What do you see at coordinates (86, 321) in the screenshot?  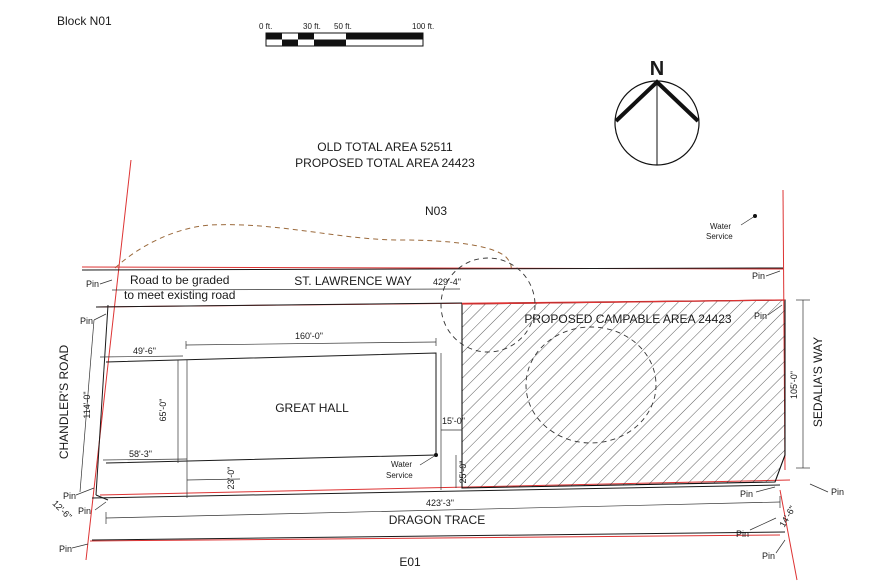 I see `pin-label-nw-inner: Pin` at bounding box center [86, 321].